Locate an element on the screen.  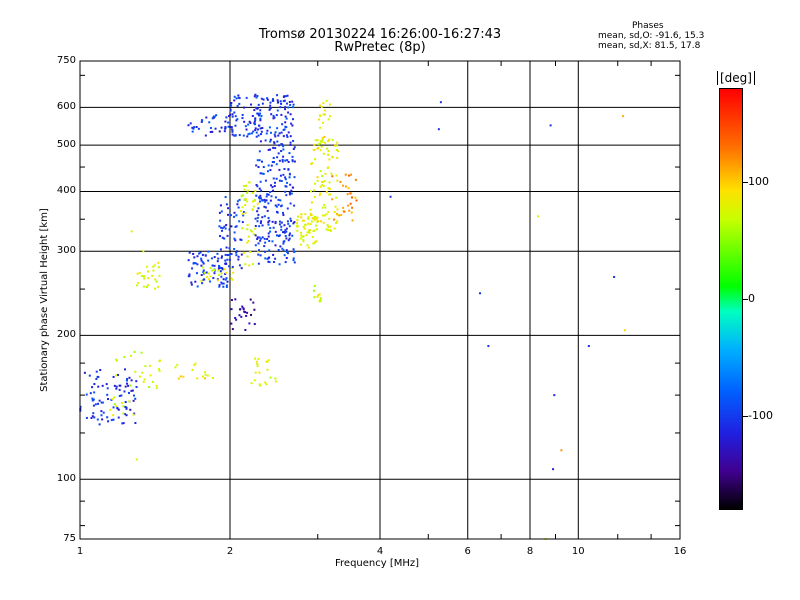
y-tick-label: 300 is located at coordinates (66, 251).